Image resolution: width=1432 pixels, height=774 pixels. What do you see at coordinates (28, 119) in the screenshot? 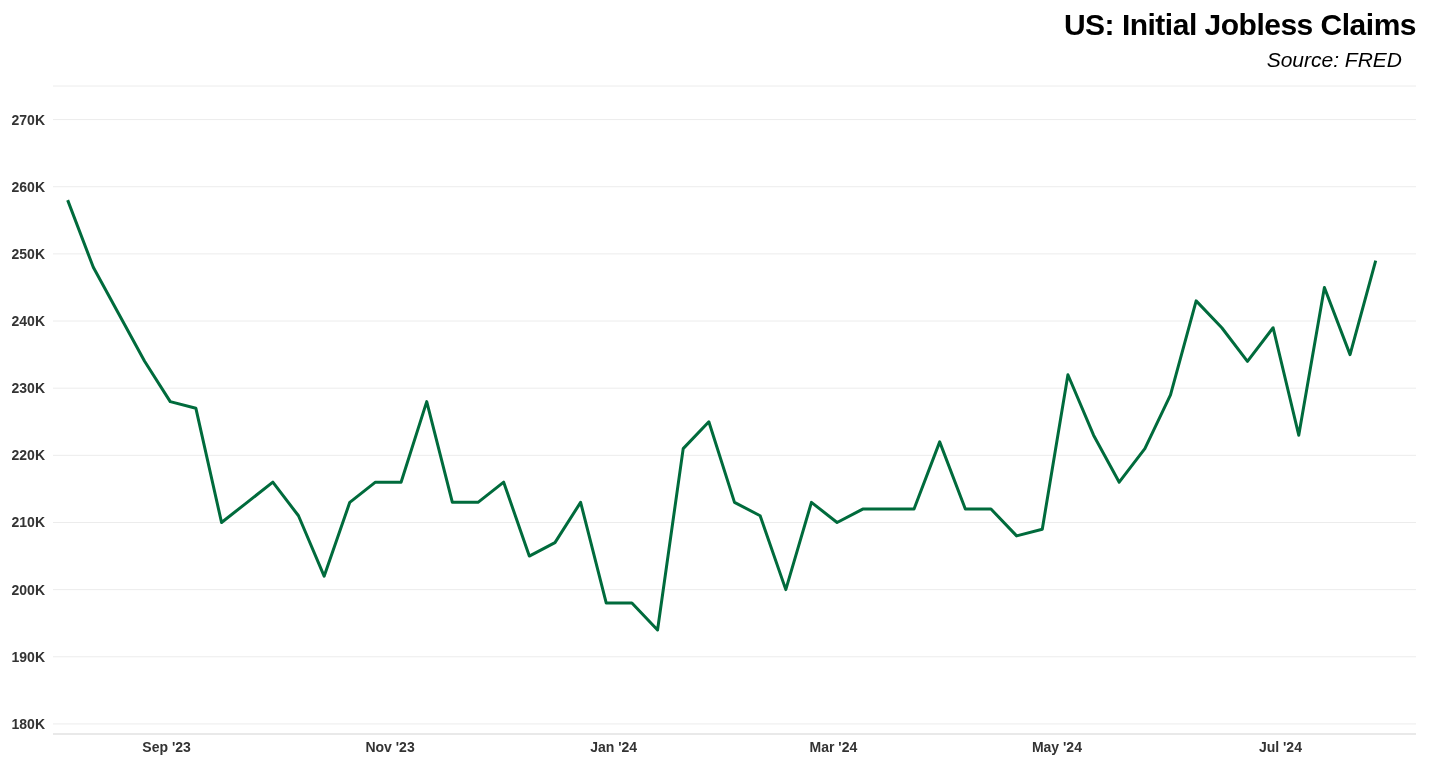
I see `y-tick-label: 270K` at bounding box center [28, 119].